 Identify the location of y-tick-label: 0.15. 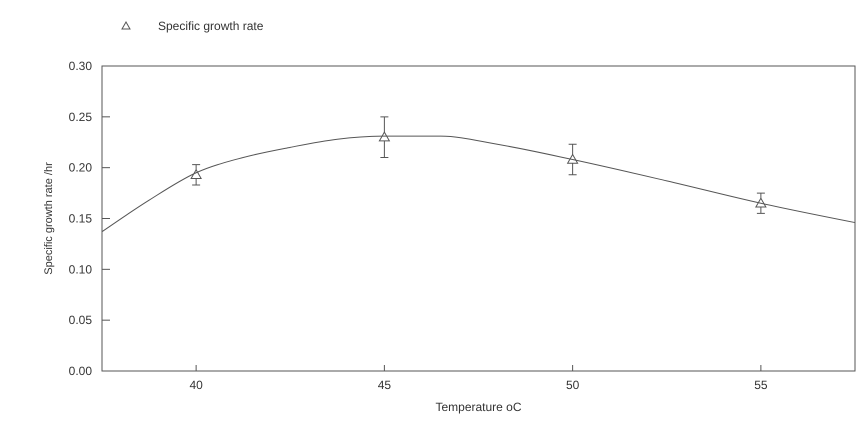
(80, 219).